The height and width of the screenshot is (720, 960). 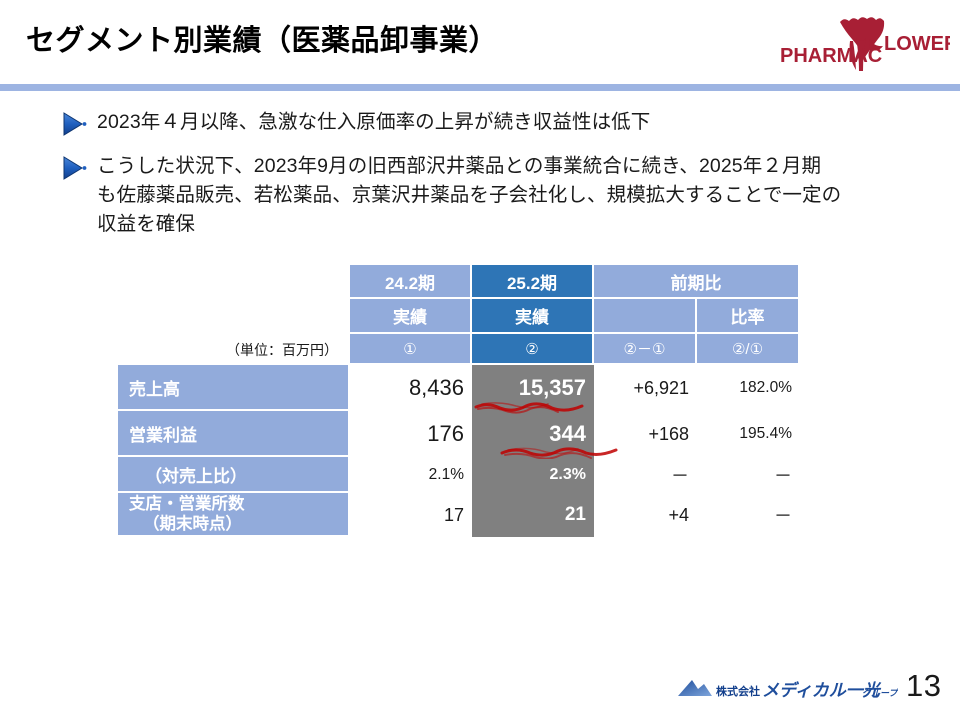 I want to click on brand-text-left: PHARMAC, so click(x=831, y=56).